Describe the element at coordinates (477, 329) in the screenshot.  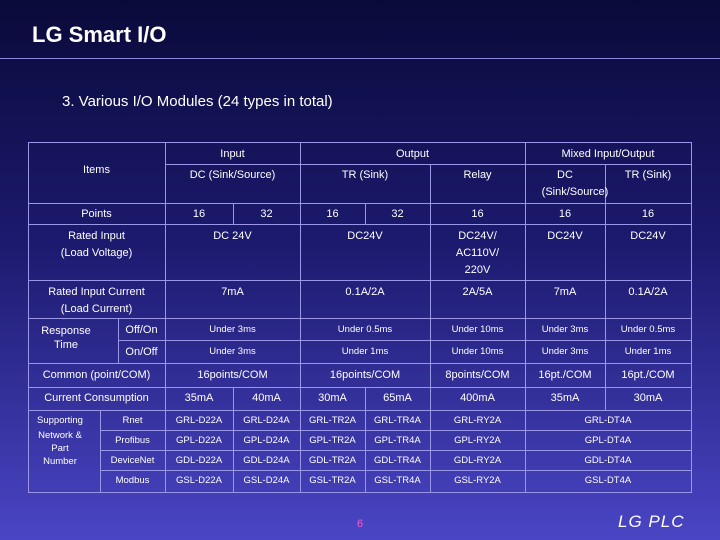
I see `cell-offon-relay: Under 10ms` at that location.